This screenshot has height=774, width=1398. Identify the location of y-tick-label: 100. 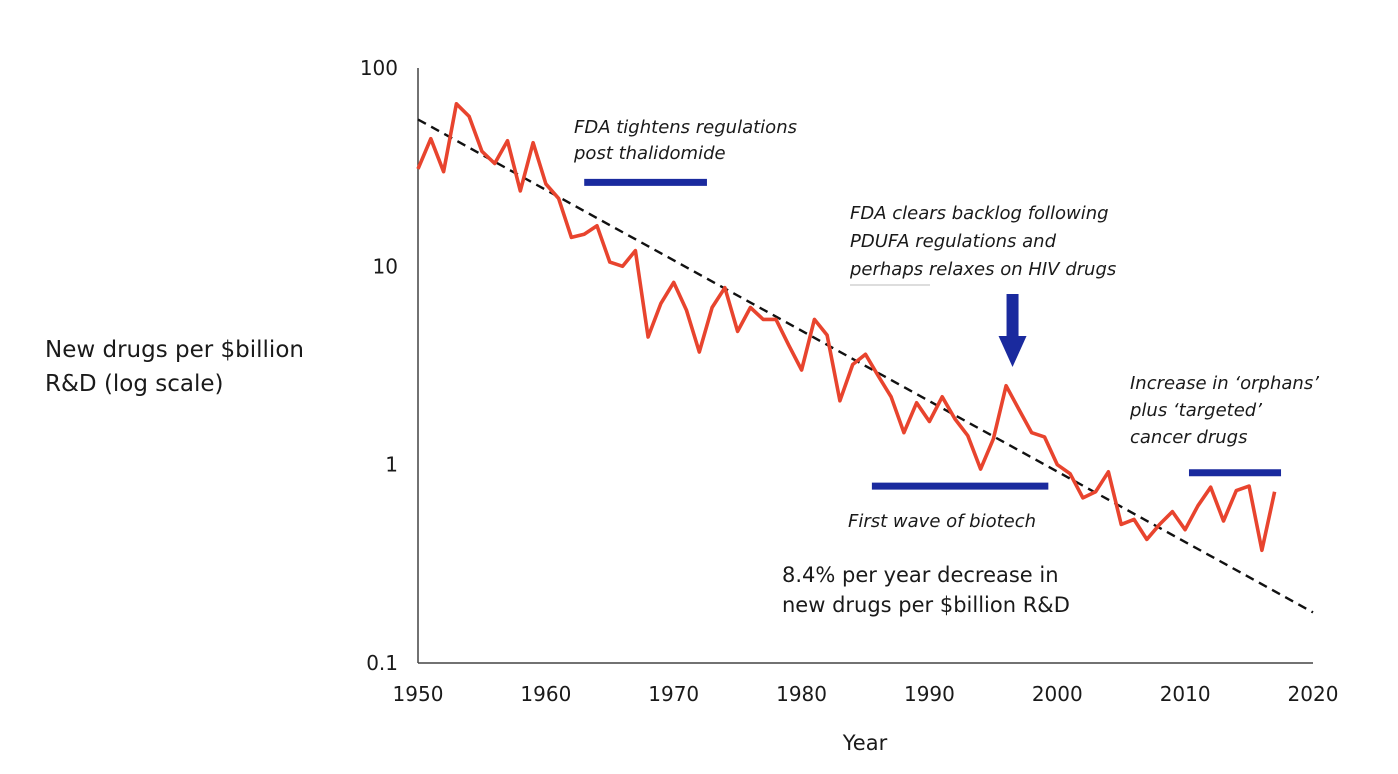
(379, 68).